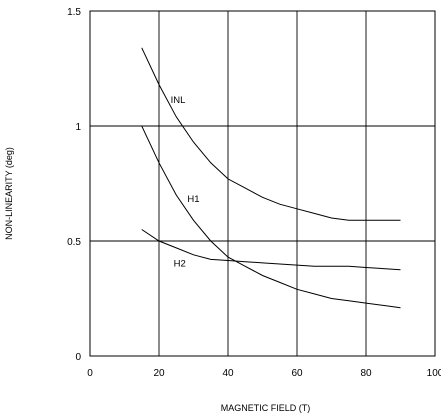  I want to click on x-tick-label: 60, so click(297, 373).